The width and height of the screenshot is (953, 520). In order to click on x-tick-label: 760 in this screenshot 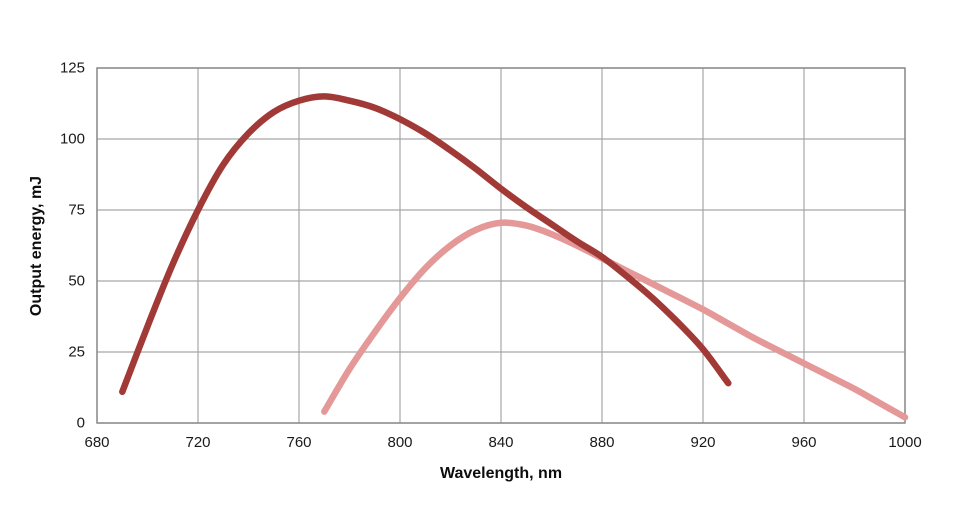, I will do `click(299, 442)`.